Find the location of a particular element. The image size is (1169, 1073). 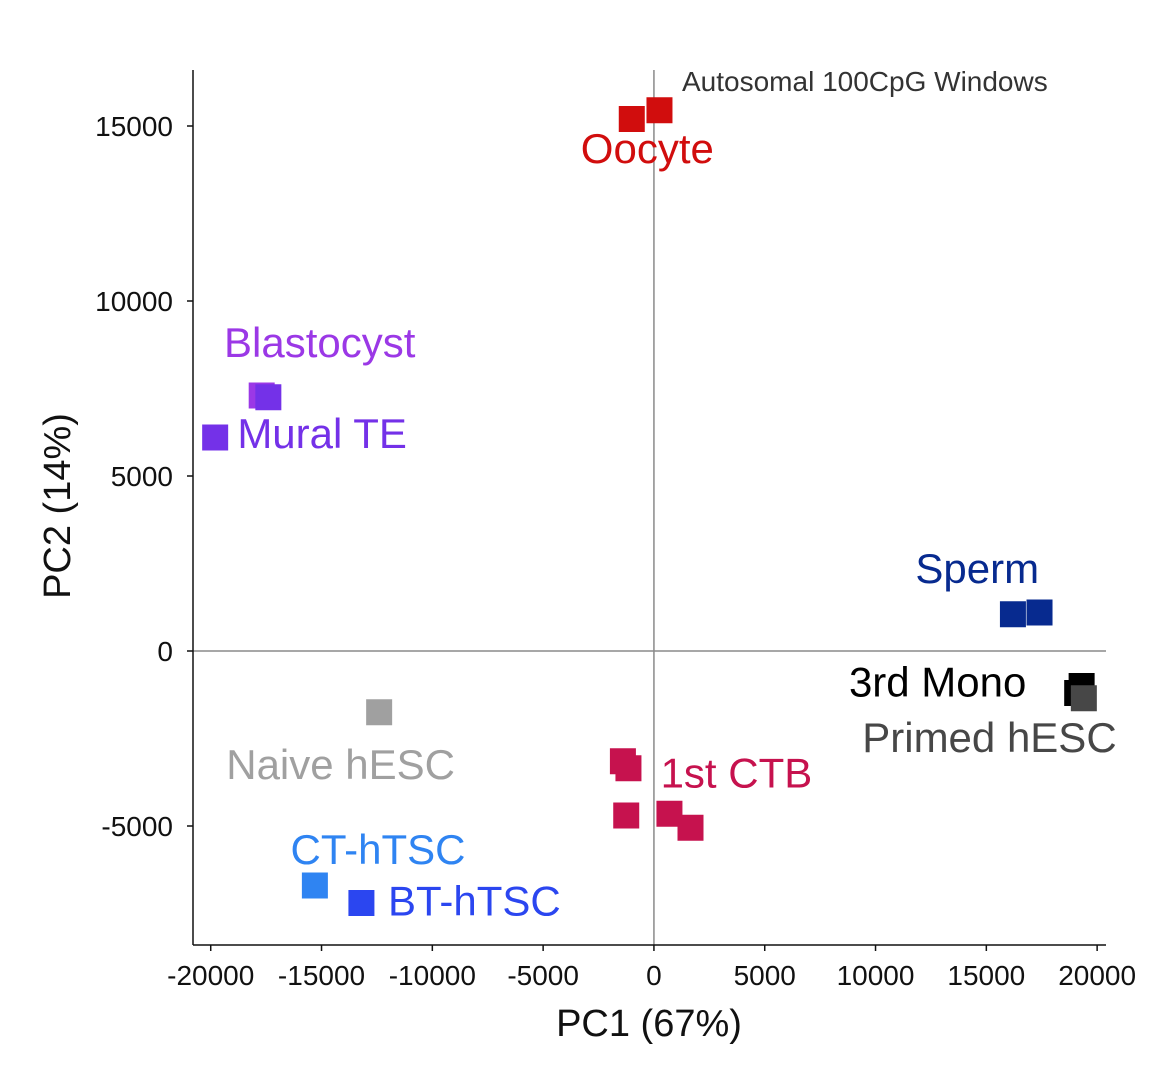

series-primed-hesc is located at coordinates (1083, 698).